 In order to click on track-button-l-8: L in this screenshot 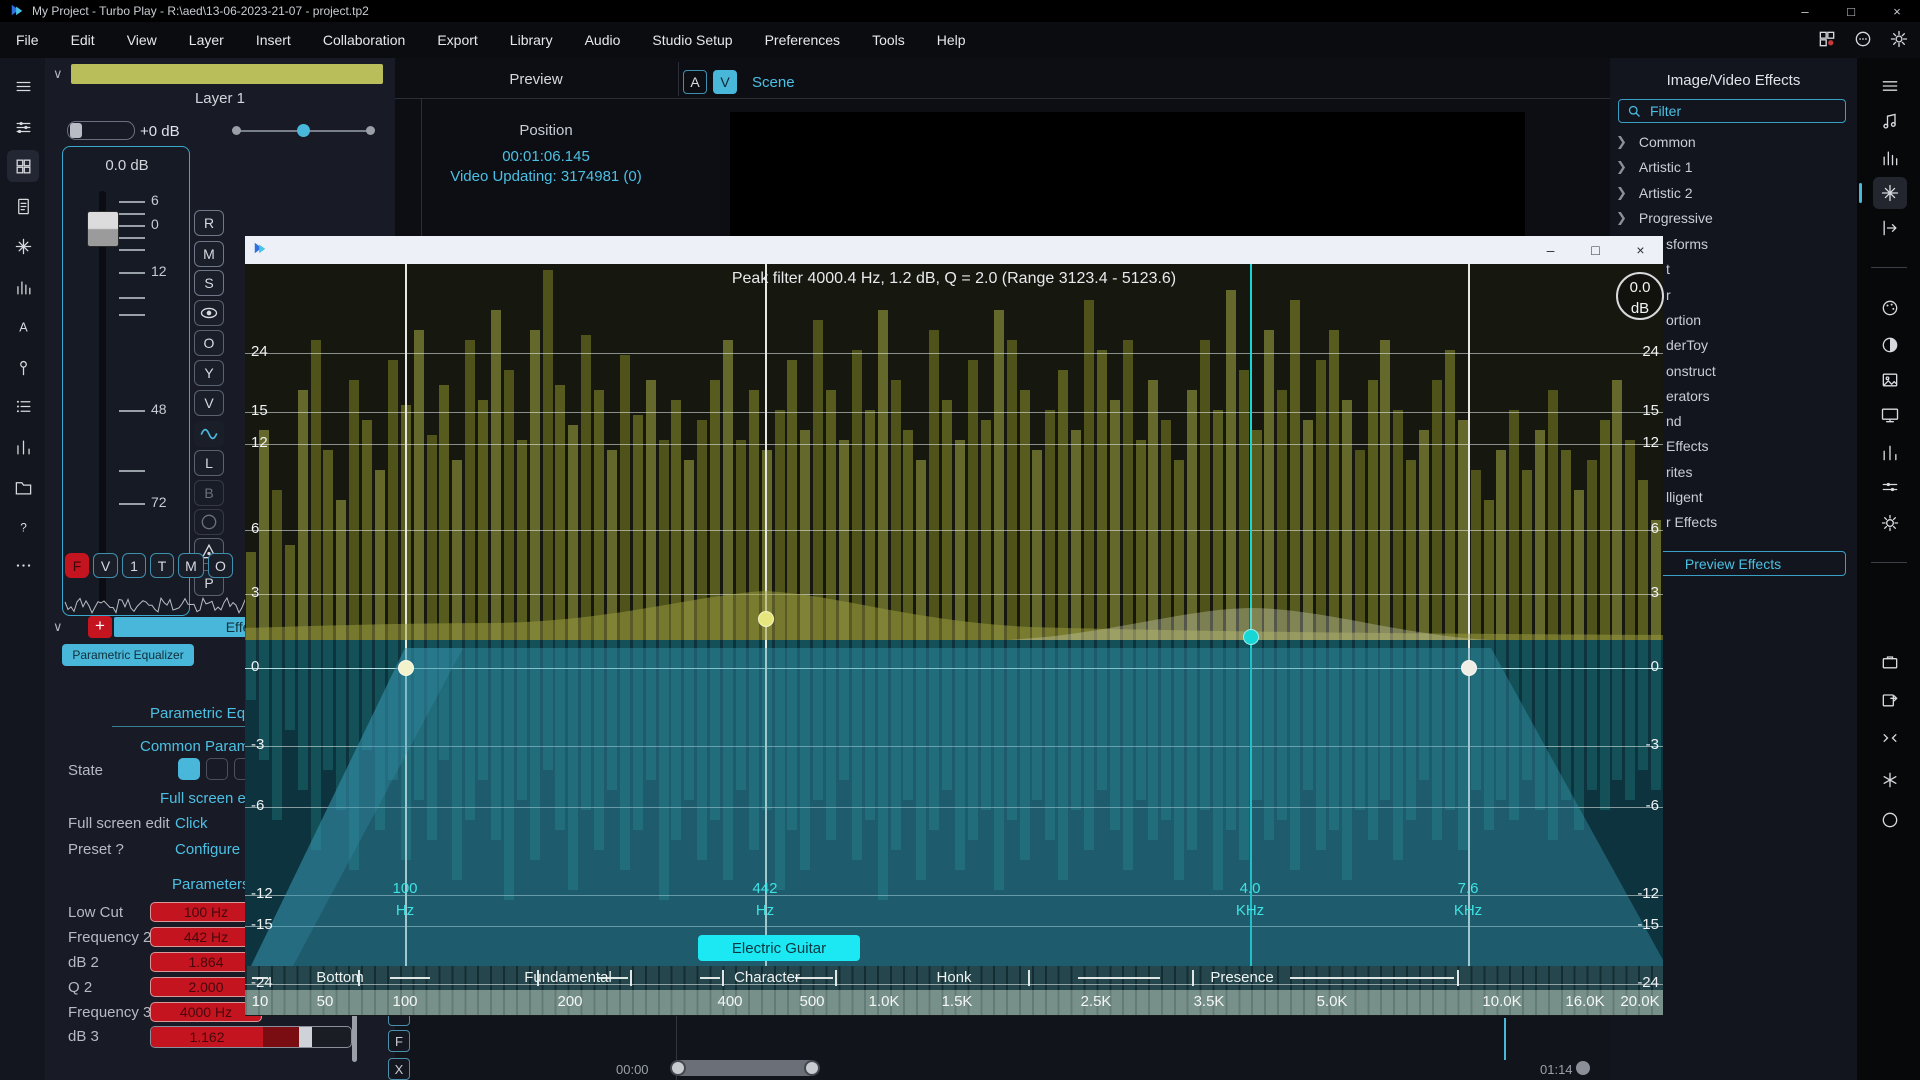, I will do `click(209, 463)`.